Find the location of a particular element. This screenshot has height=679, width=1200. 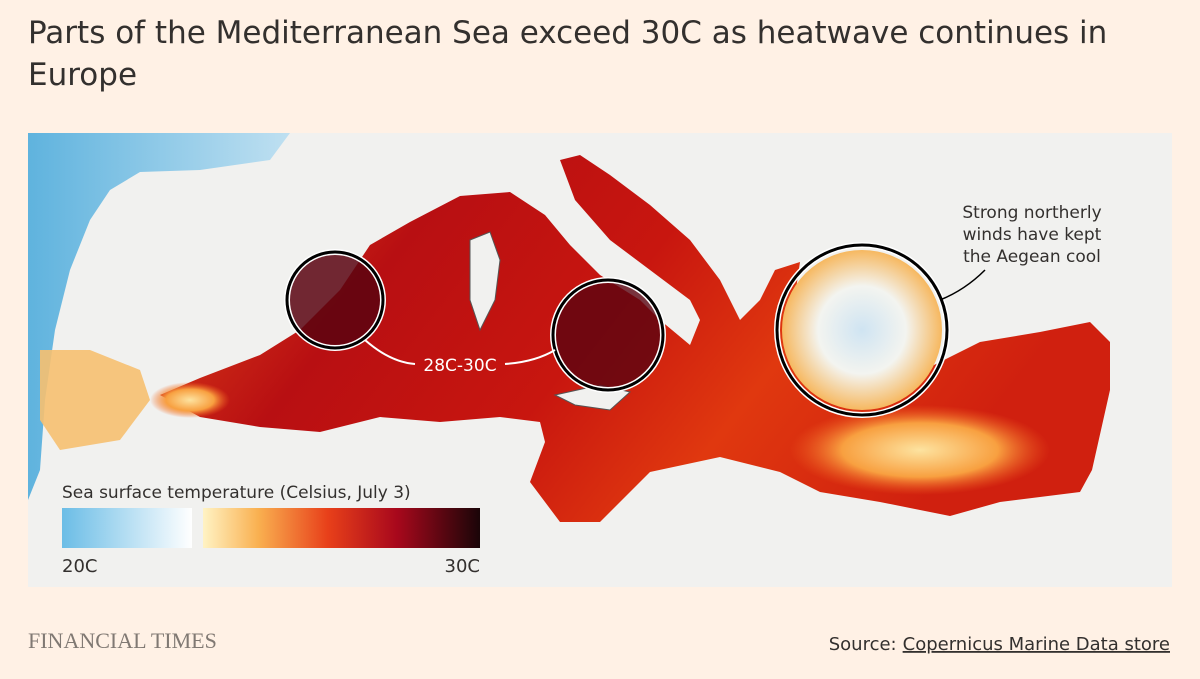

corsica-sardinia is located at coordinates (485, 281).